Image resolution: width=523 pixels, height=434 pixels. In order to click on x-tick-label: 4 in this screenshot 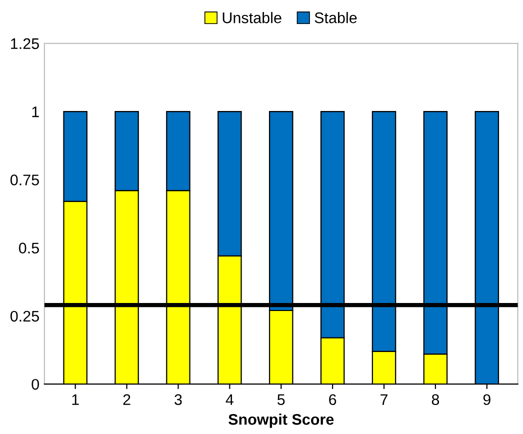, I will do `click(230, 399)`.